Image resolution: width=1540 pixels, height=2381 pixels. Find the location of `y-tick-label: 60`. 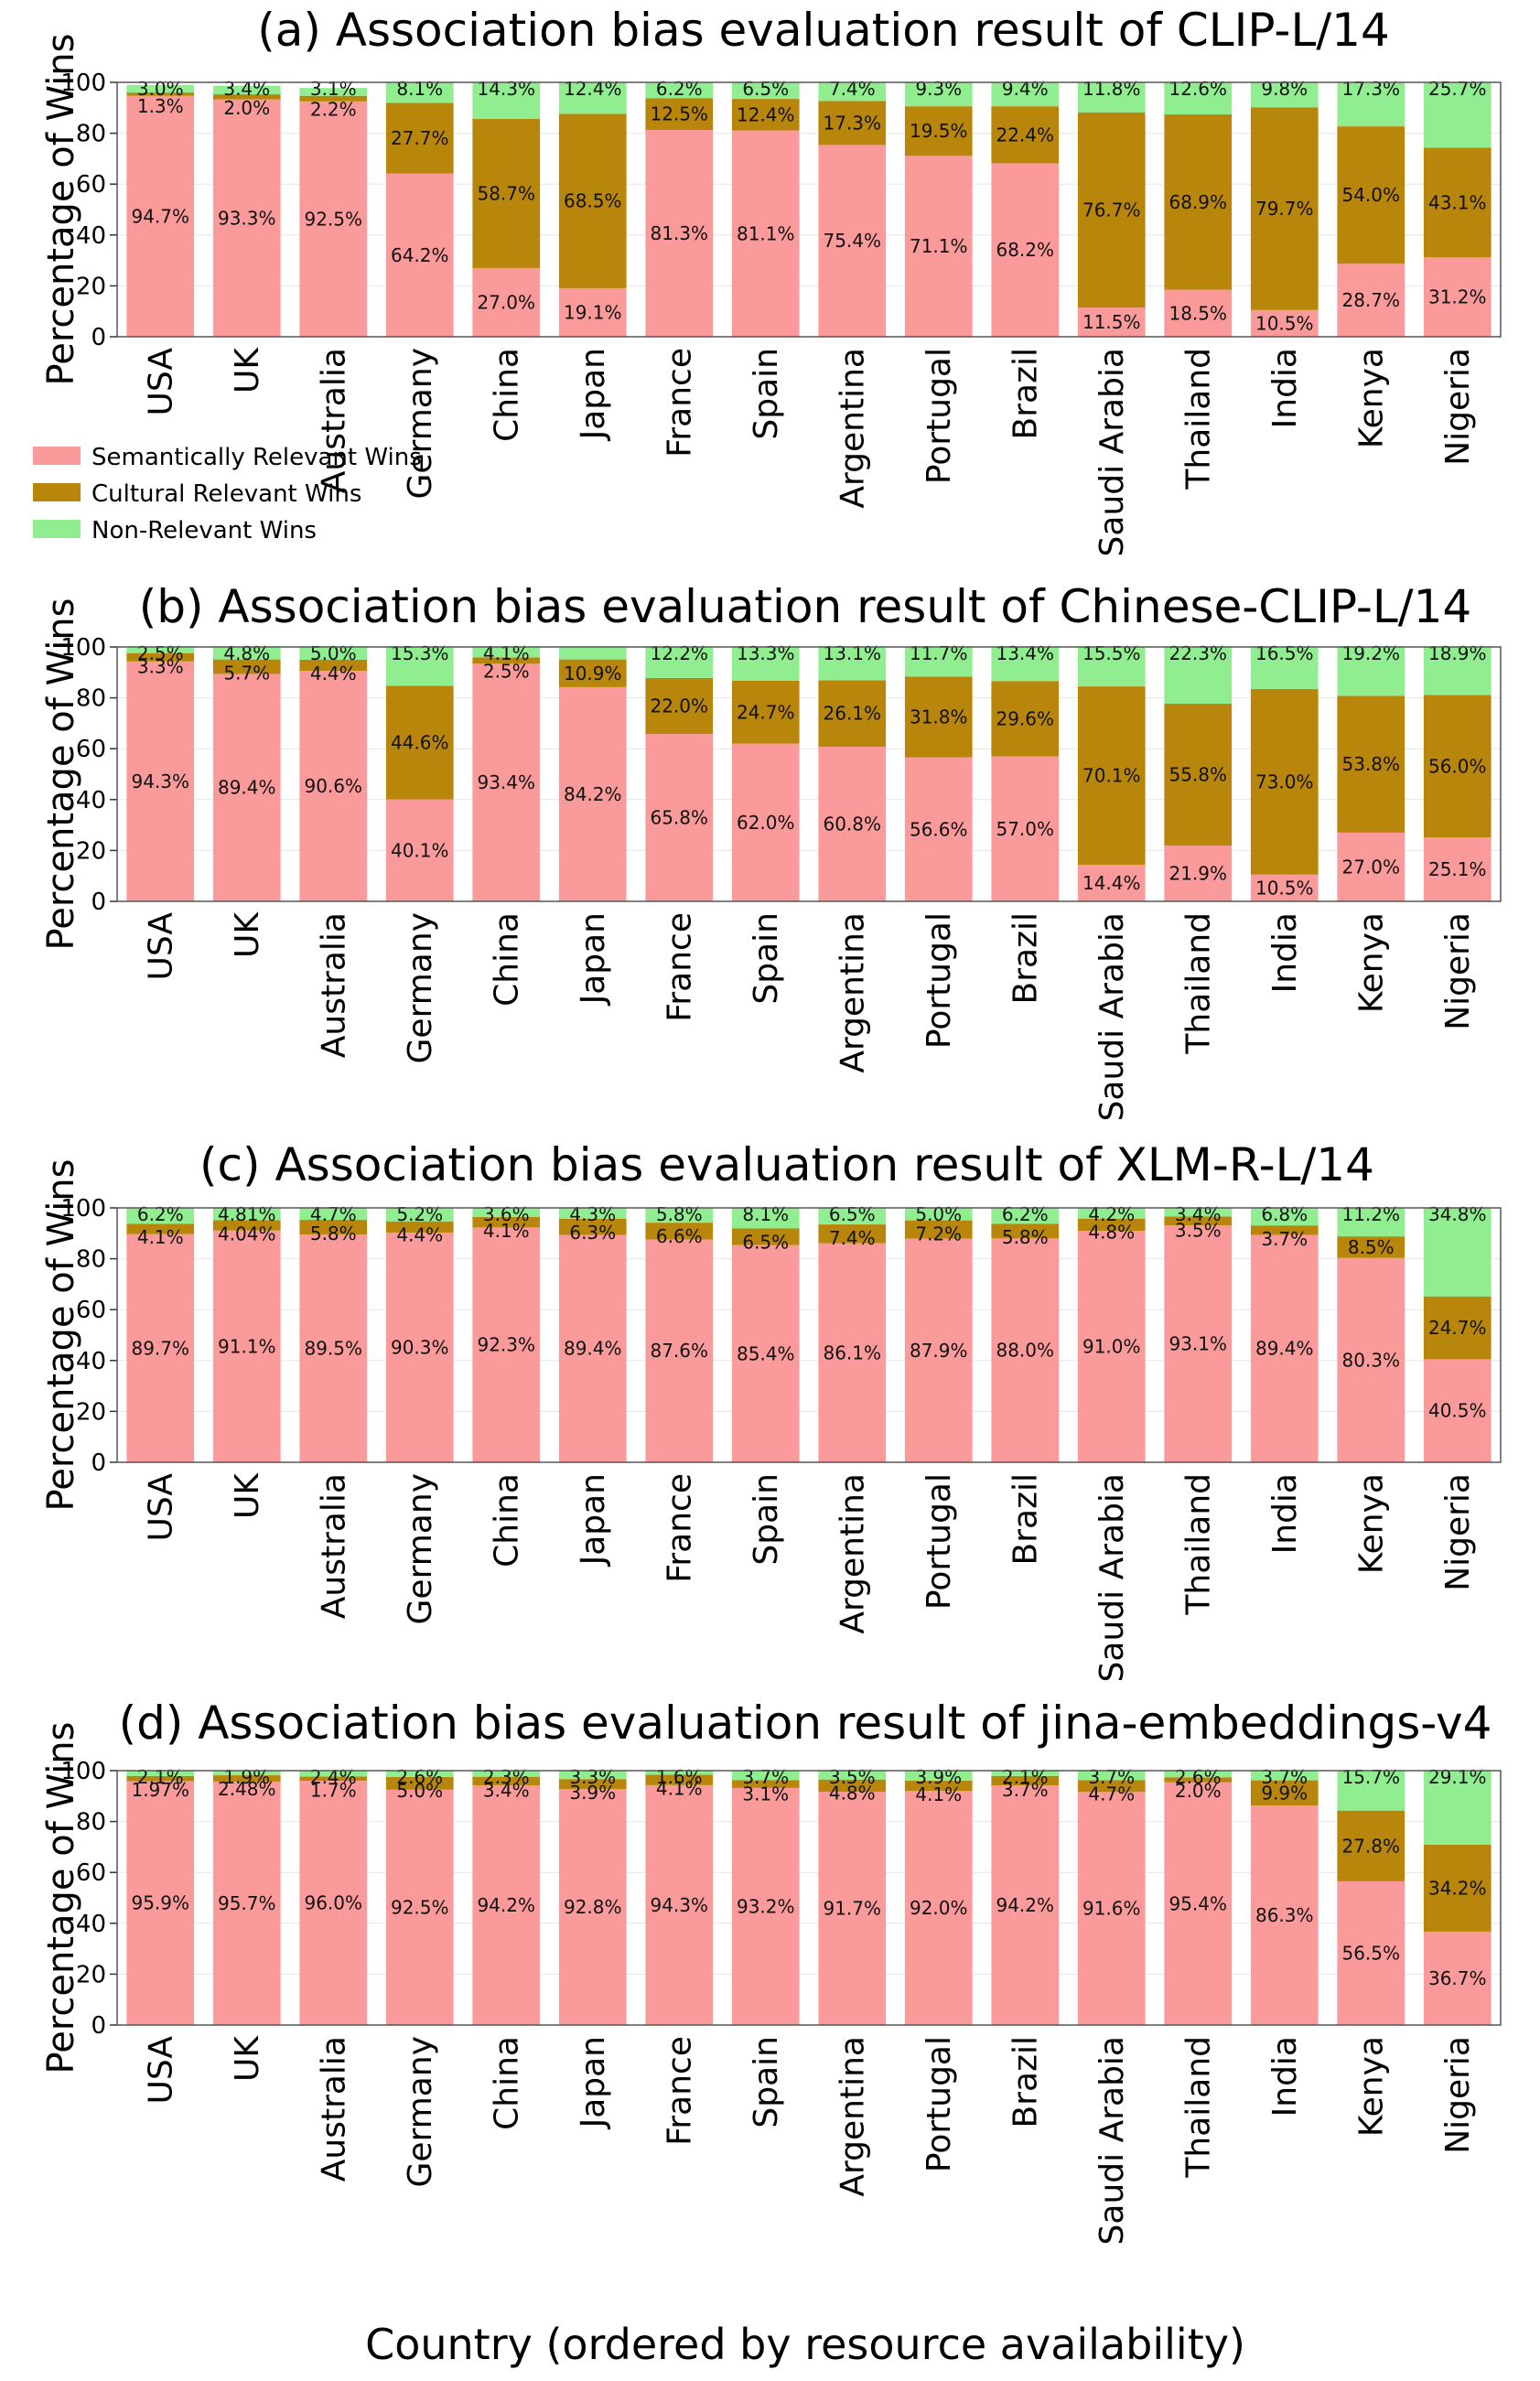

y-tick-label: 60 is located at coordinates (91, 749).